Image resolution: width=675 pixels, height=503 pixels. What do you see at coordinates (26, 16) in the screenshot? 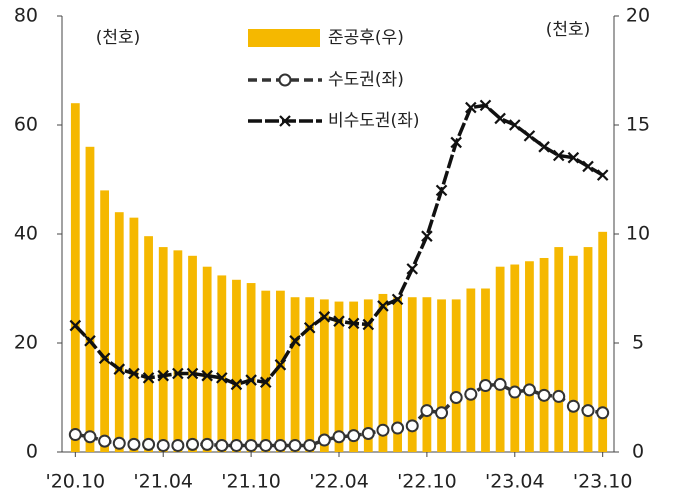
I see `y-tick-label: 80` at bounding box center [26, 16].